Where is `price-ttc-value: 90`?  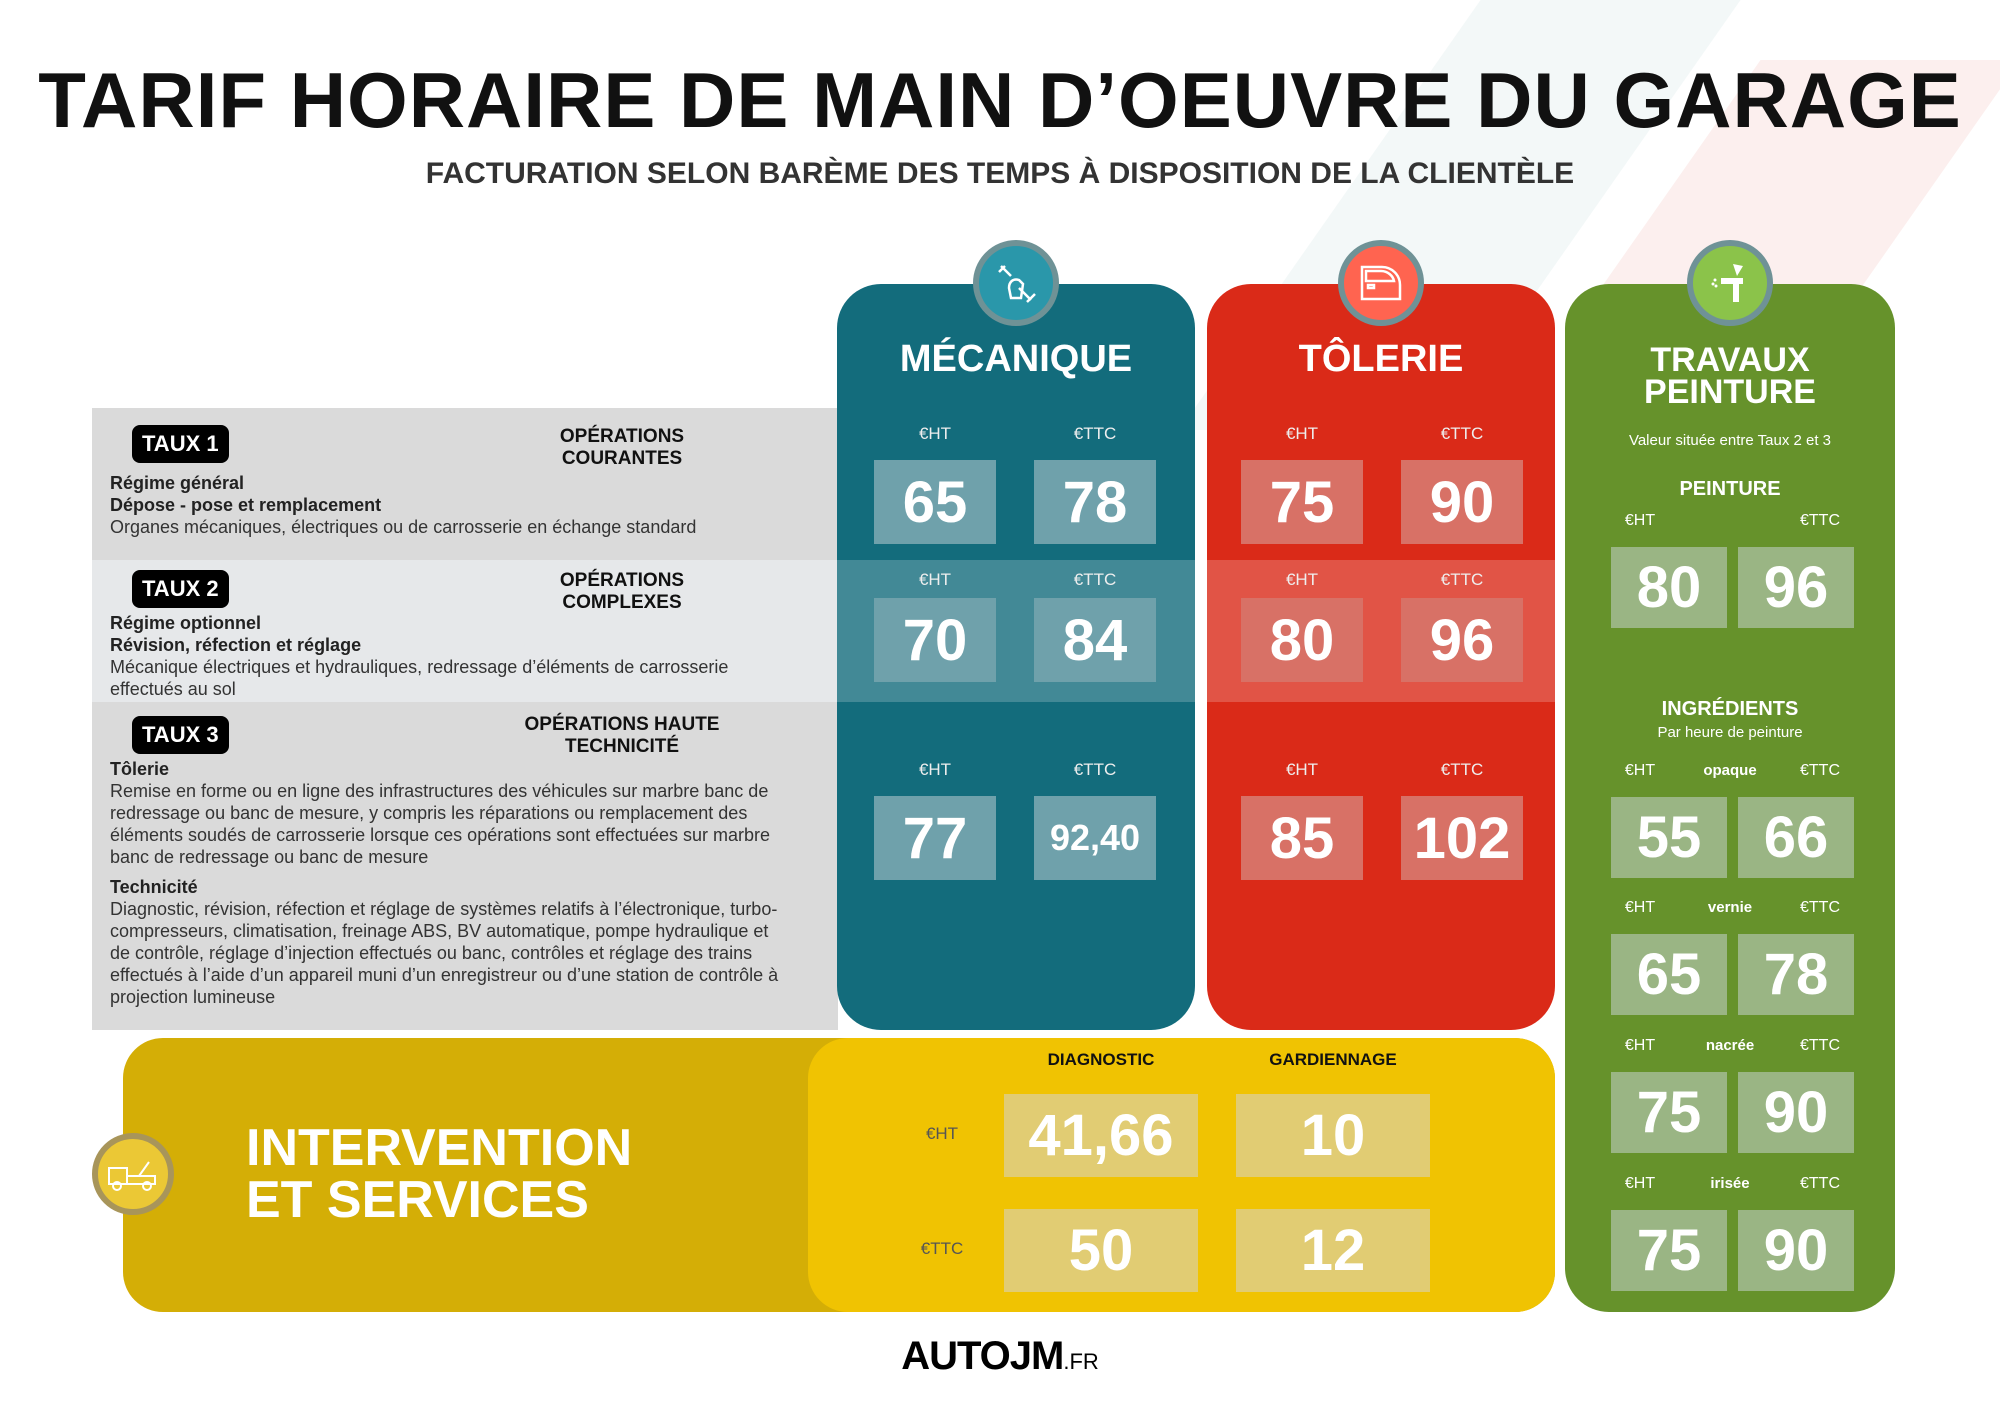 price-ttc-value: 90 is located at coordinates (1462, 502).